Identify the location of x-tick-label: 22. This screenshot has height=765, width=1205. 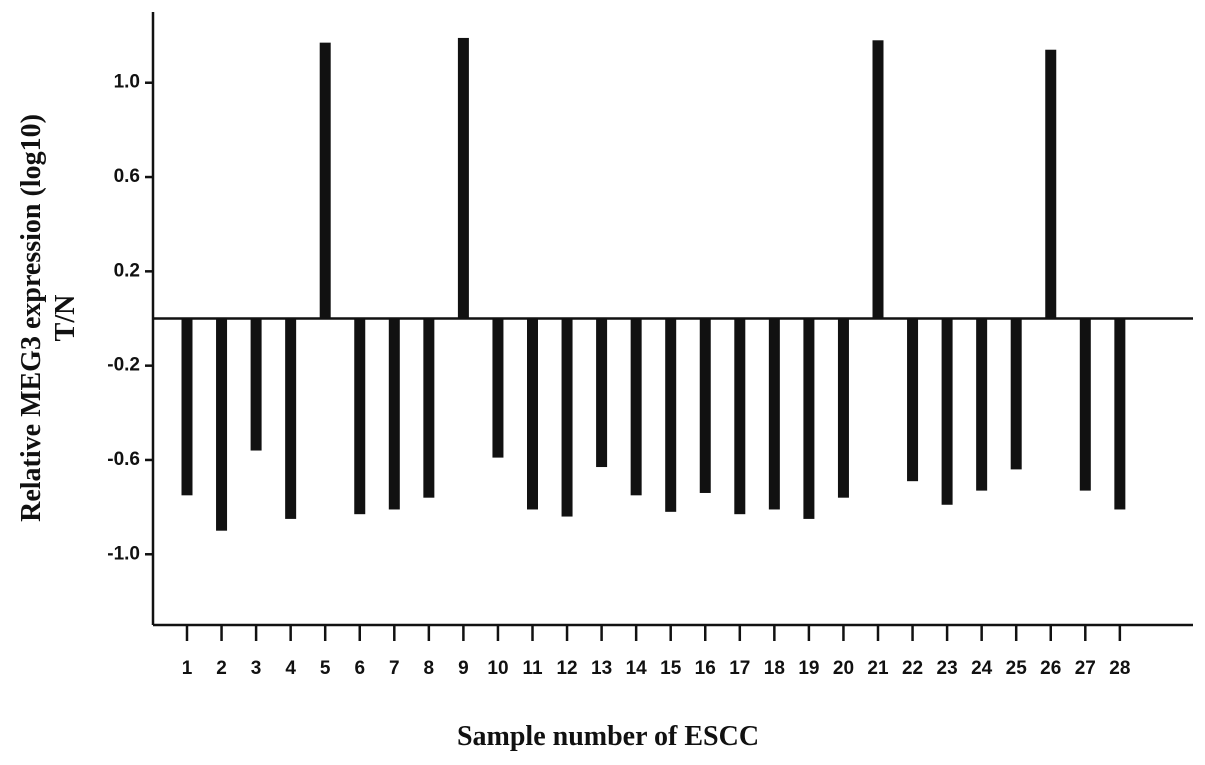
(912, 668).